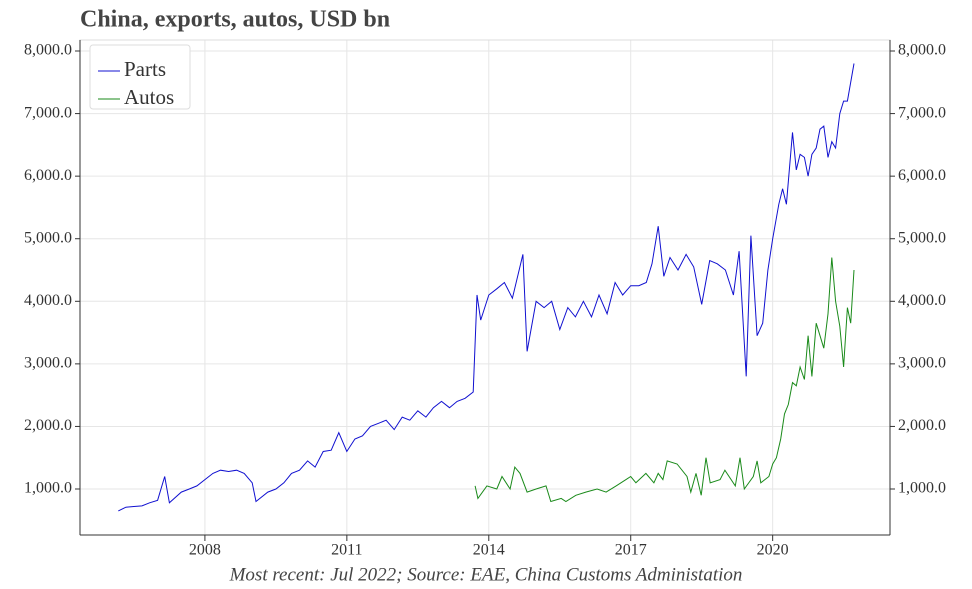 The width and height of the screenshot is (972, 589). Describe the element at coordinates (489, 550) in the screenshot. I see `x-tick-label: 2014` at that location.